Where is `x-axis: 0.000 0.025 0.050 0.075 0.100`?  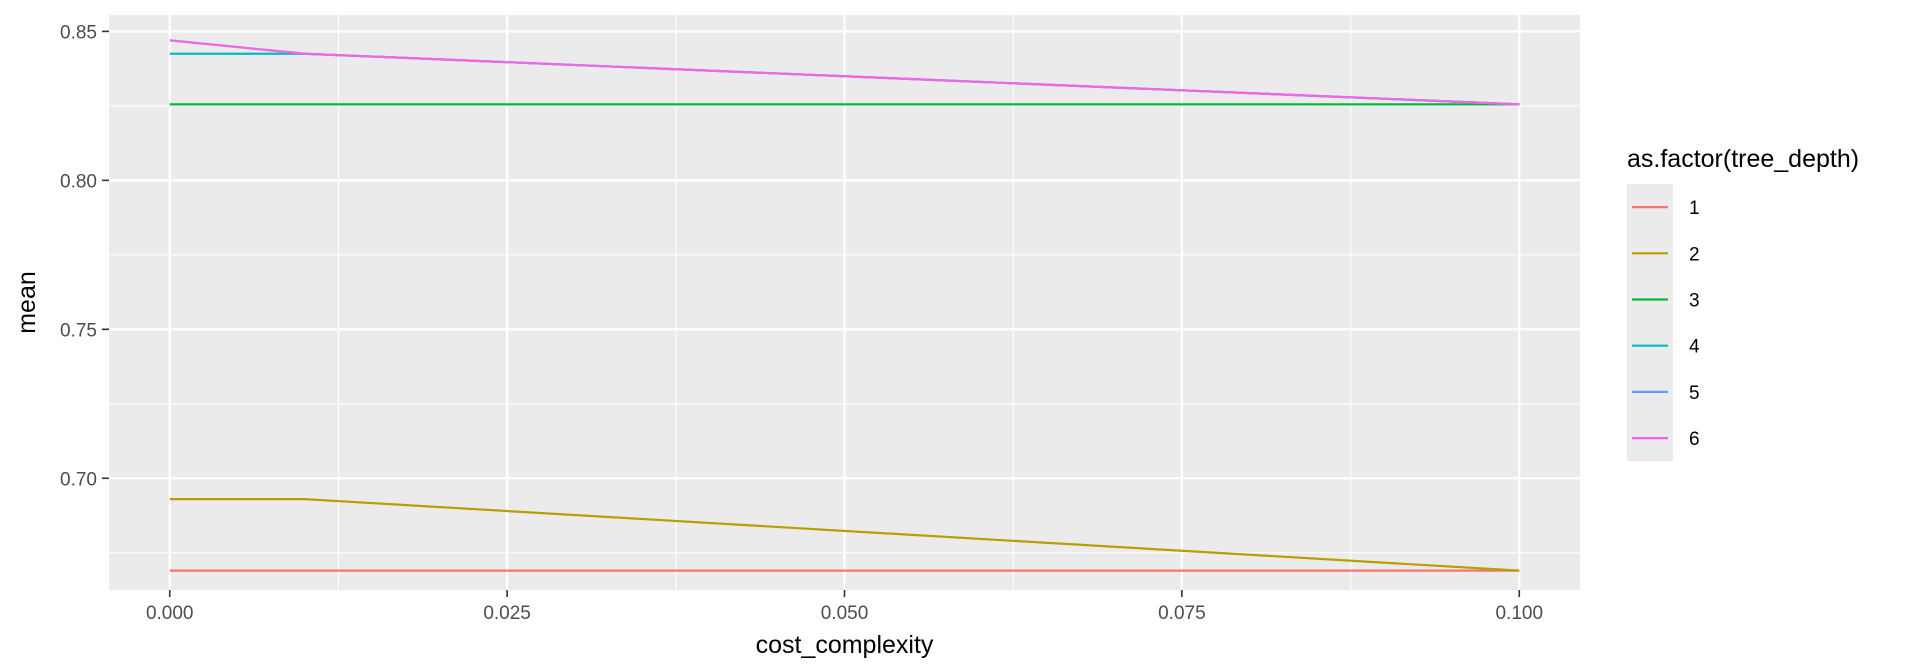
x-axis: 0.000 0.025 0.050 0.075 0.100 is located at coordinates (844, 607).